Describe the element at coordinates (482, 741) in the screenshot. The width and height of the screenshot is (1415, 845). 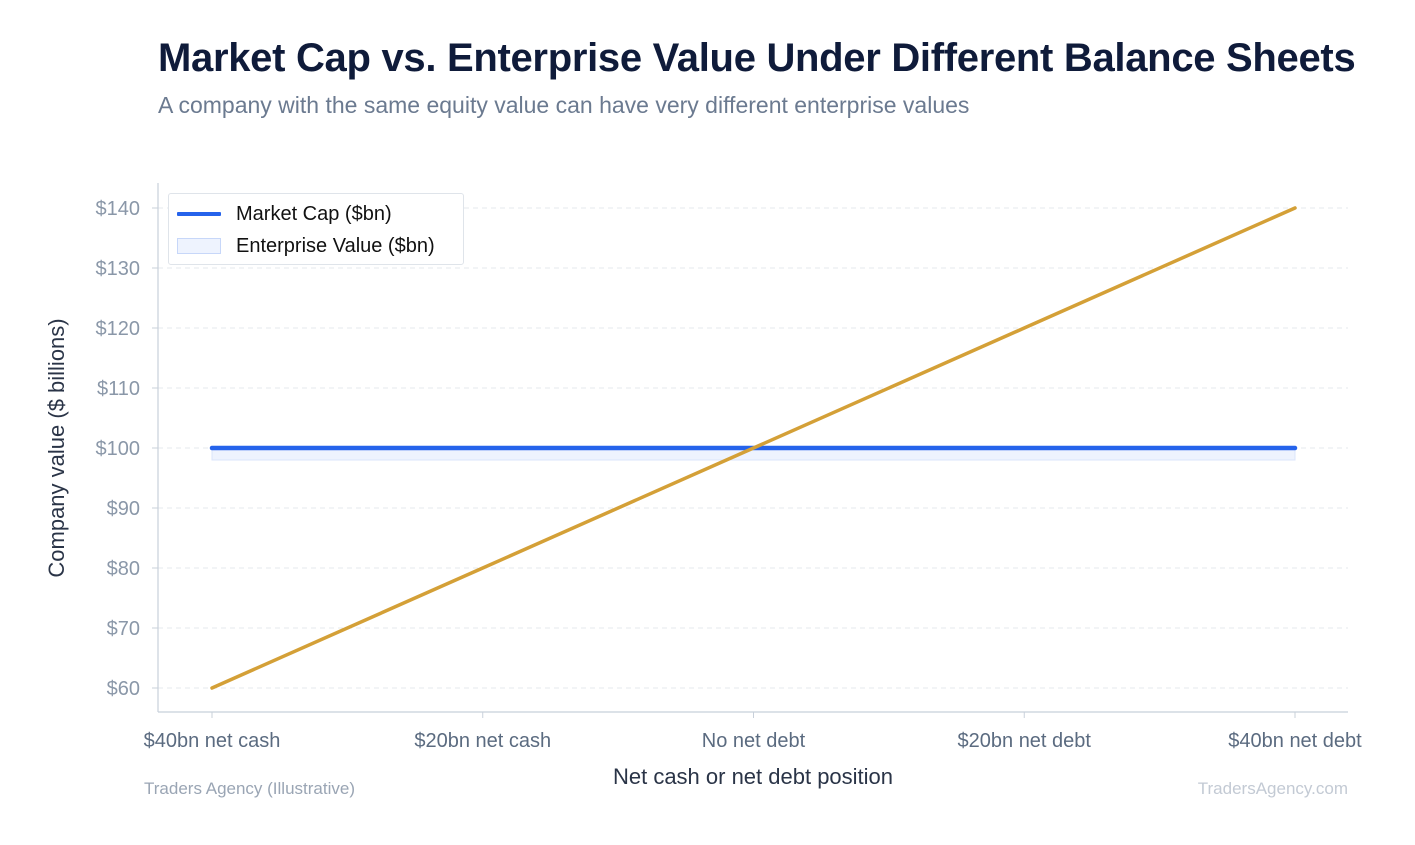
I see `x-tick-label: $20bn net cash` at that location.